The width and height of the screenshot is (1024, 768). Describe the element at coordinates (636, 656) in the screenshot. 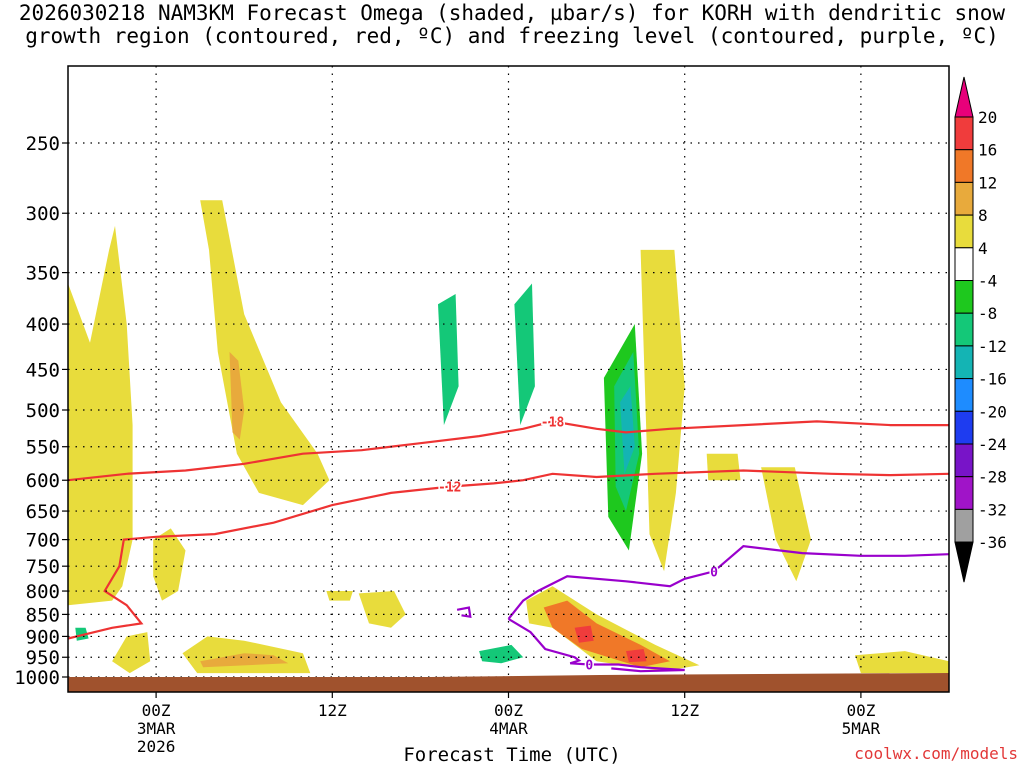

I see `omega-region-low-red-b` at that location.